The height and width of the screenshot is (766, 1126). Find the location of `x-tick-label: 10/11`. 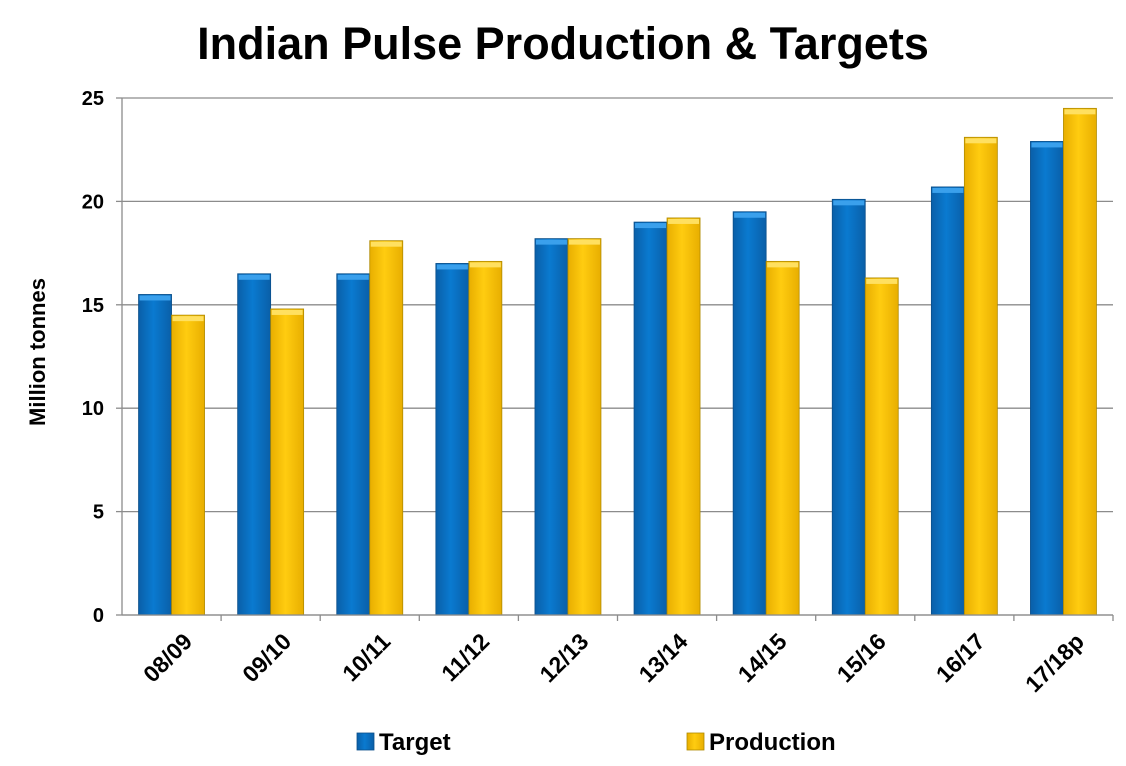

x-tick-label: 10/11 is located at coordinates (366, 657).